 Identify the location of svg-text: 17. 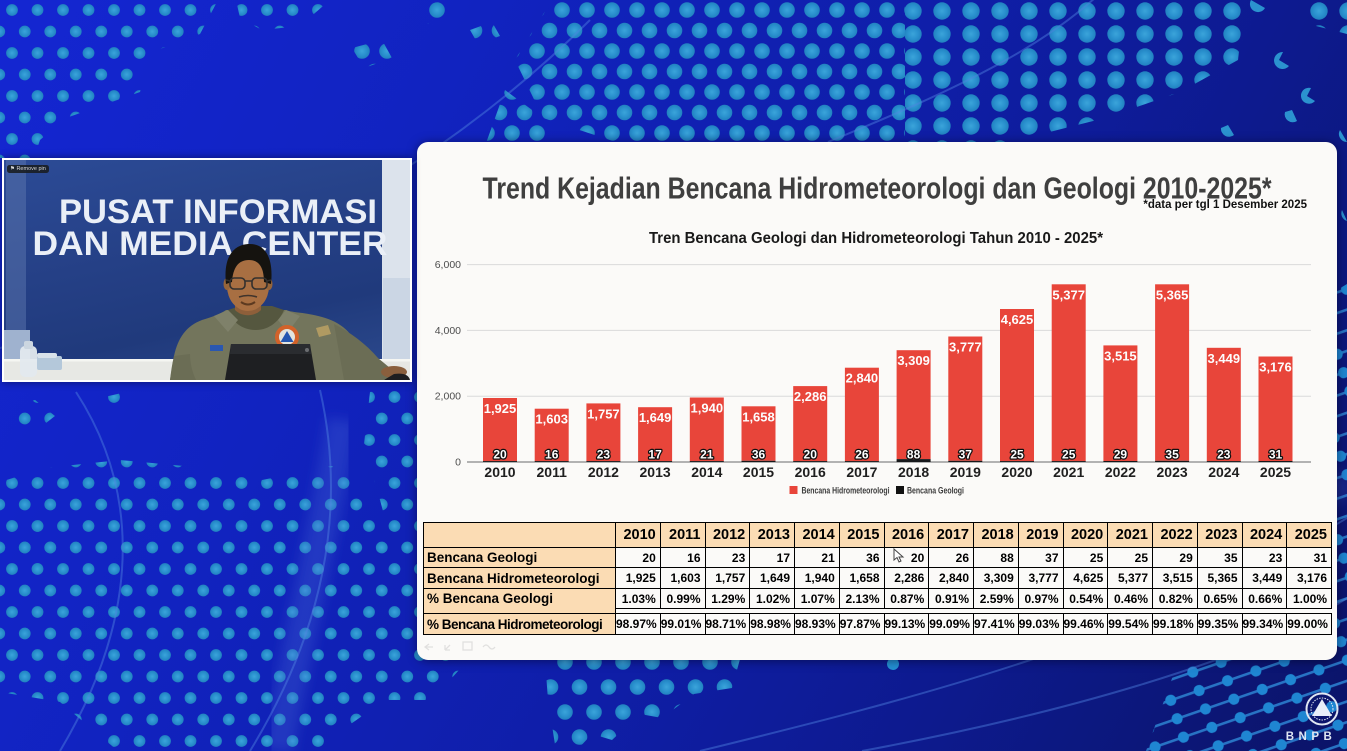
(655, 455).